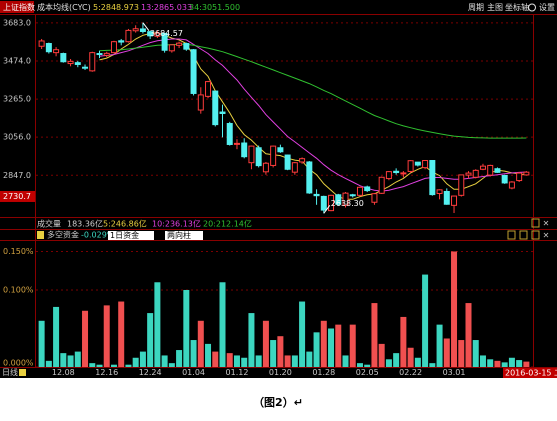 This screenshot has height=421, width=557. What do you see at coordinates (10, 372) in the screenshot?
I see `period-label: 日线` at bounding box center [10, 372].